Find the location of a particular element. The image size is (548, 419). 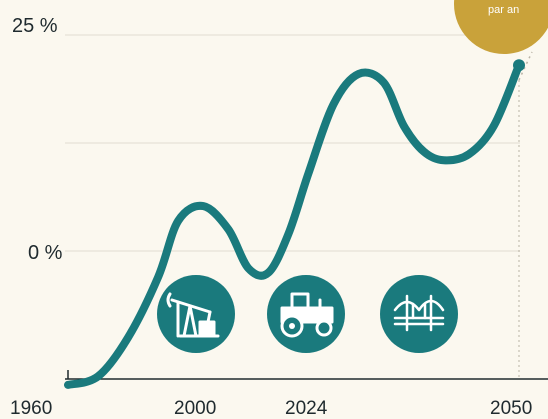

x-tick-label-1960: 1960 is located at coordinates (31, 408).